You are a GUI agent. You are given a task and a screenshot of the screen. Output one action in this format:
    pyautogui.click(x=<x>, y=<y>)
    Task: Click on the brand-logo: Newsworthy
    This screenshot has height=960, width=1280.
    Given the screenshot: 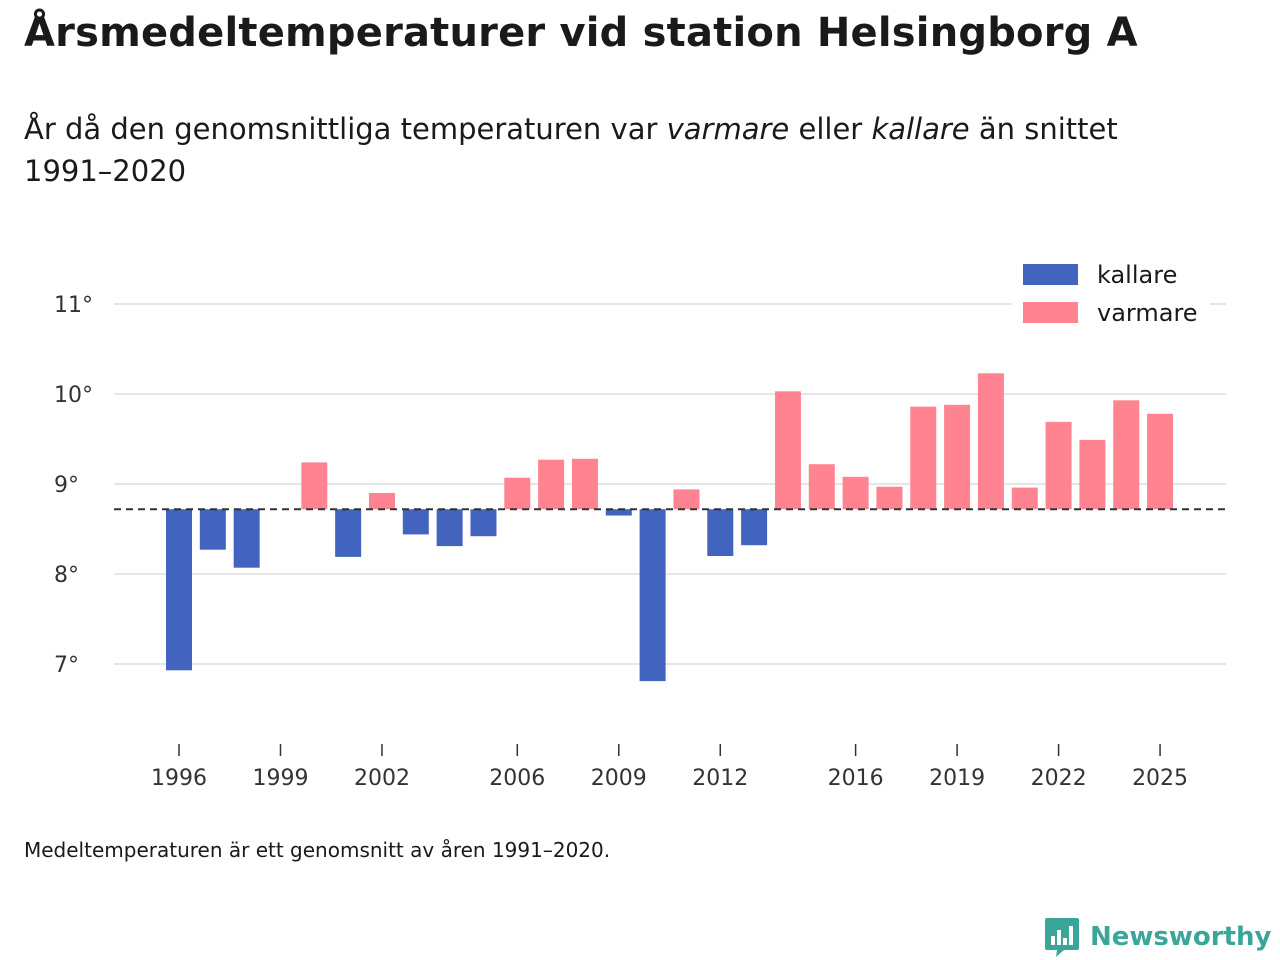 What is the action you would take?
    pyautogui.click(x=1157, y=937)
    